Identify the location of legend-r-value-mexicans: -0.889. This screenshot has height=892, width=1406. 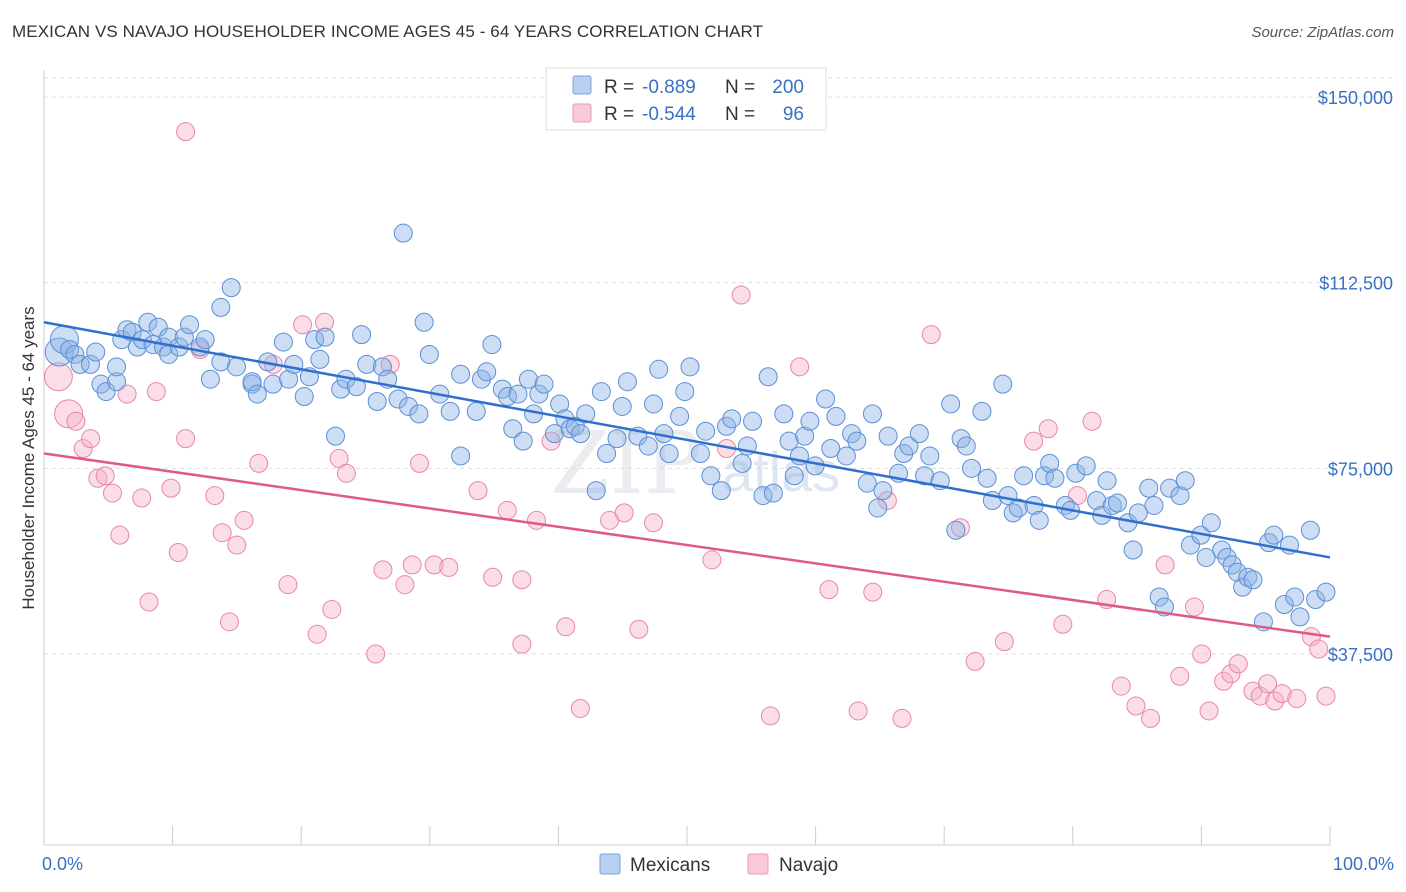
(669, 87).